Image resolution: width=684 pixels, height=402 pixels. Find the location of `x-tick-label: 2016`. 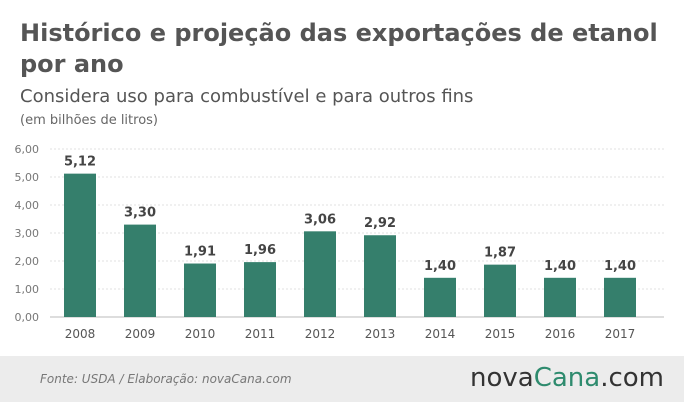

x-tick-label: 2016 is located at coordinates (560, 334).